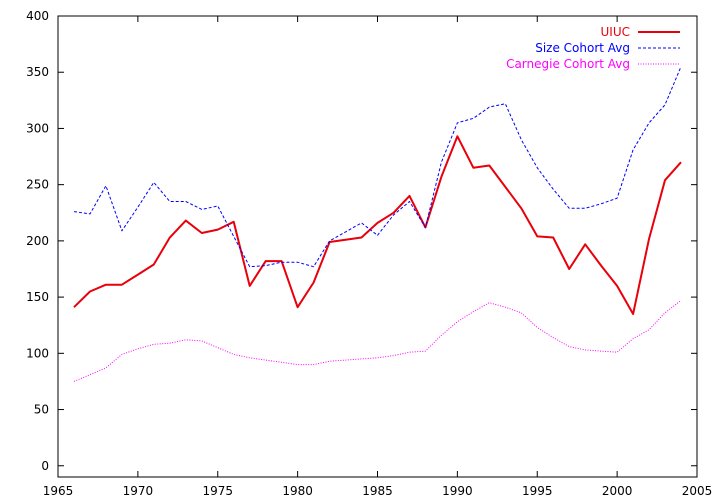  I want to click on x-tick-label: 2005, so click(697, 491).